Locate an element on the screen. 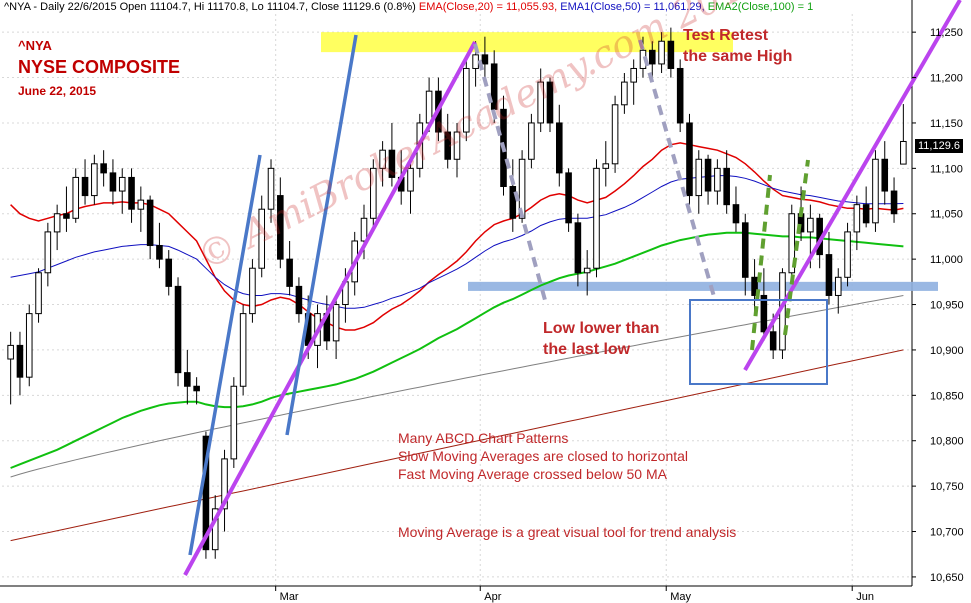  y-tick-label: 10,800 is located at coordinates (947, 442).